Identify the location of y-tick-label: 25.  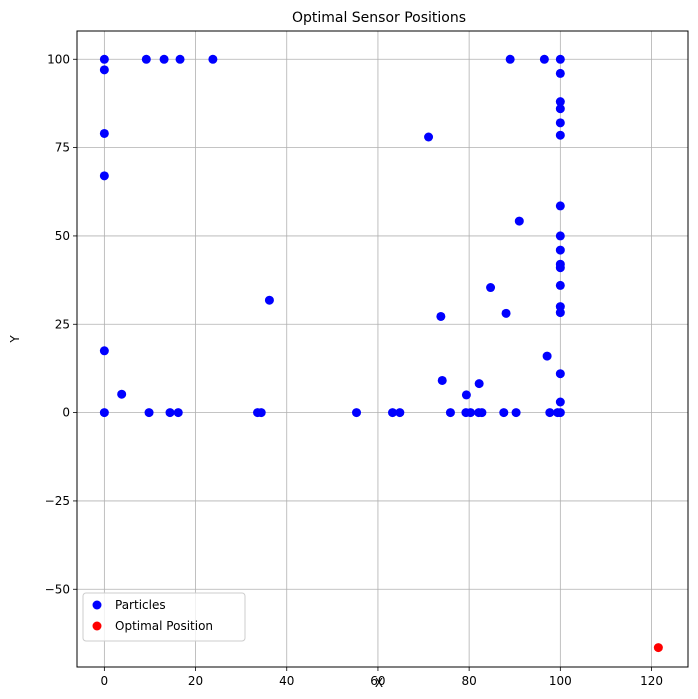
(62, 324).